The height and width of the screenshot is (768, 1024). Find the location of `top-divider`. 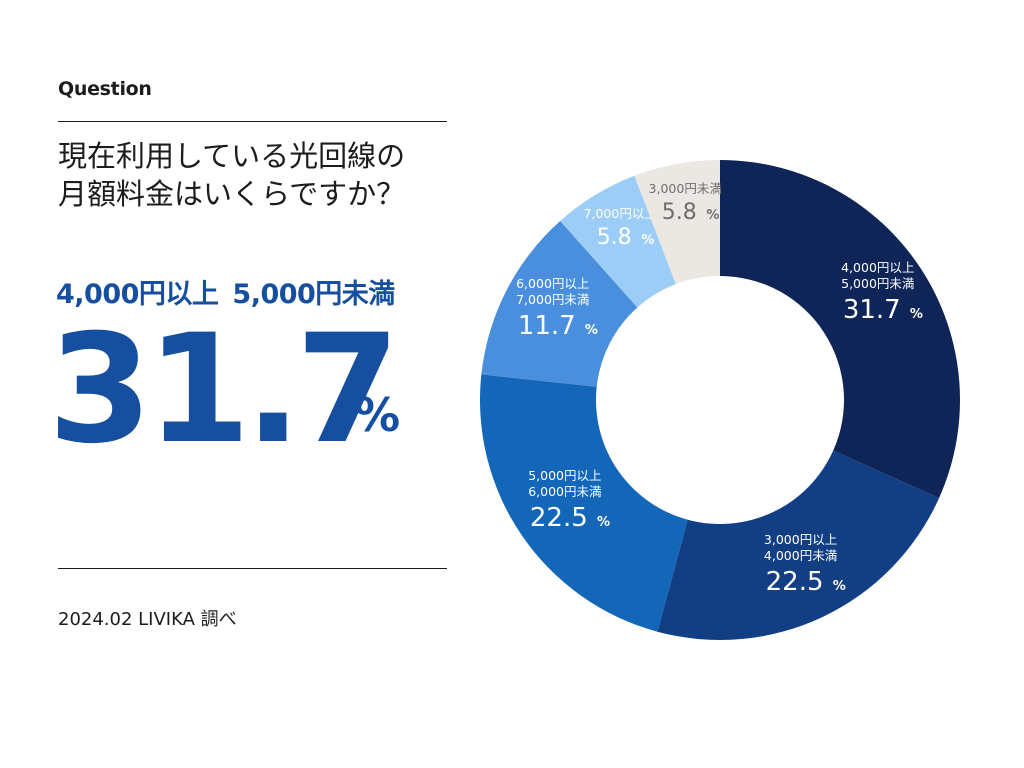

top-divider is located at coordinates (252, 121).